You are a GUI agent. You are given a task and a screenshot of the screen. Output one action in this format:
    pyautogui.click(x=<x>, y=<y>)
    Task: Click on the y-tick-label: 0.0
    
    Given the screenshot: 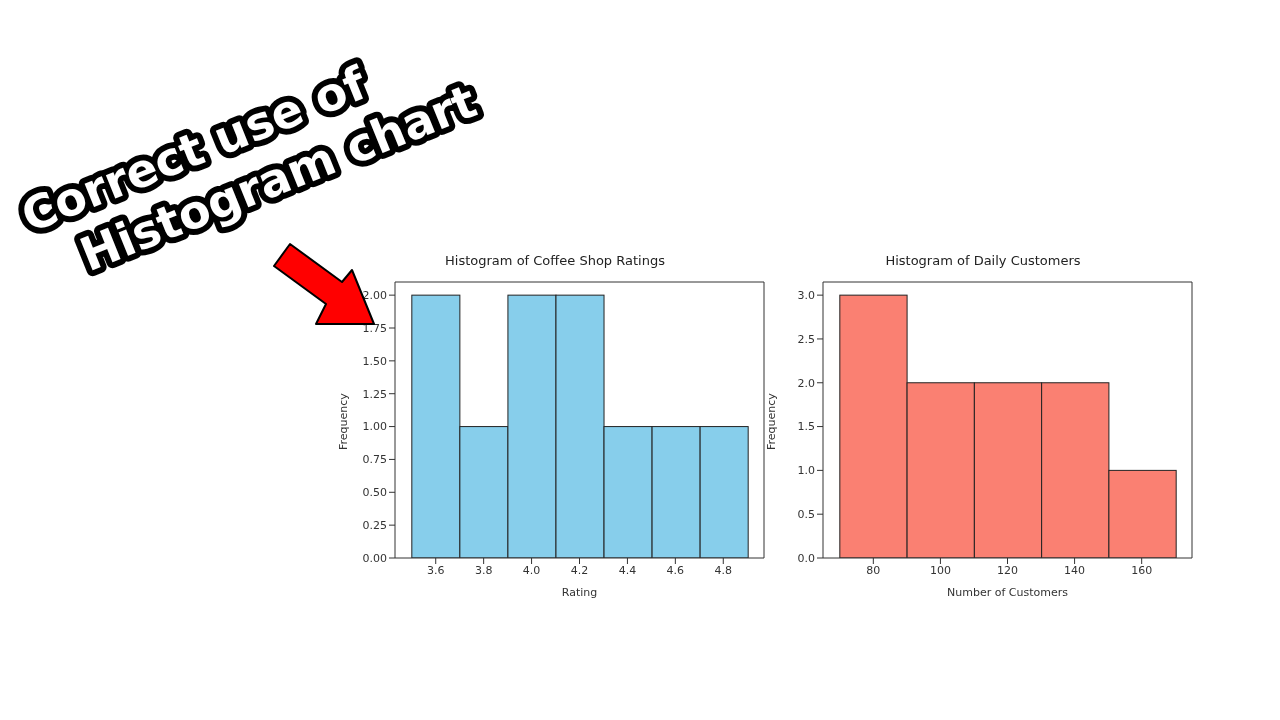 What is the action you would take?
    pyautogui.click(x=806, y=558)
    